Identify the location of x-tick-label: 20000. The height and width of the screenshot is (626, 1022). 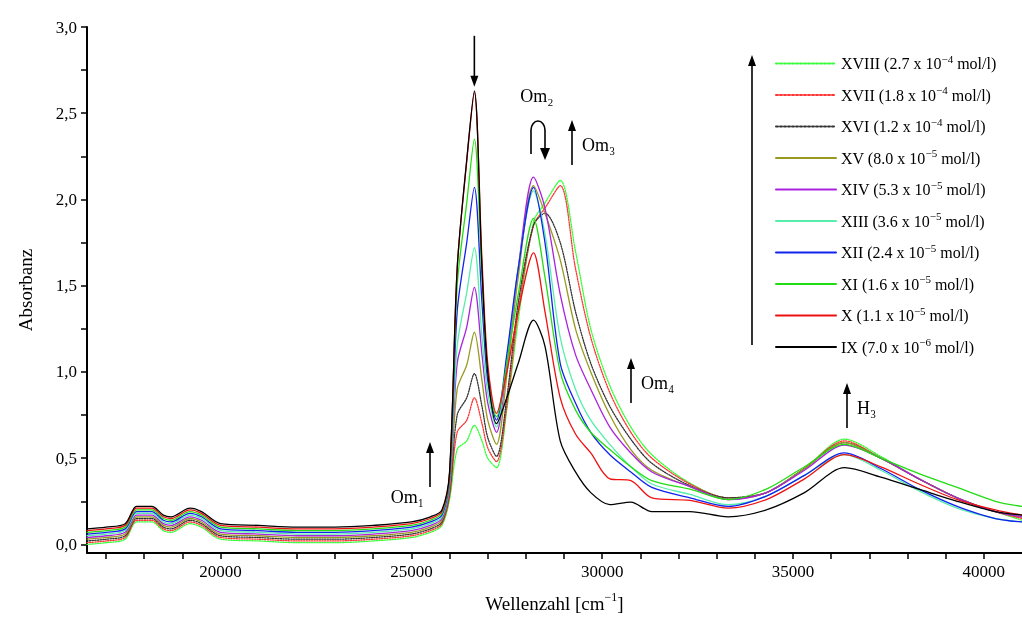
(220, 571).